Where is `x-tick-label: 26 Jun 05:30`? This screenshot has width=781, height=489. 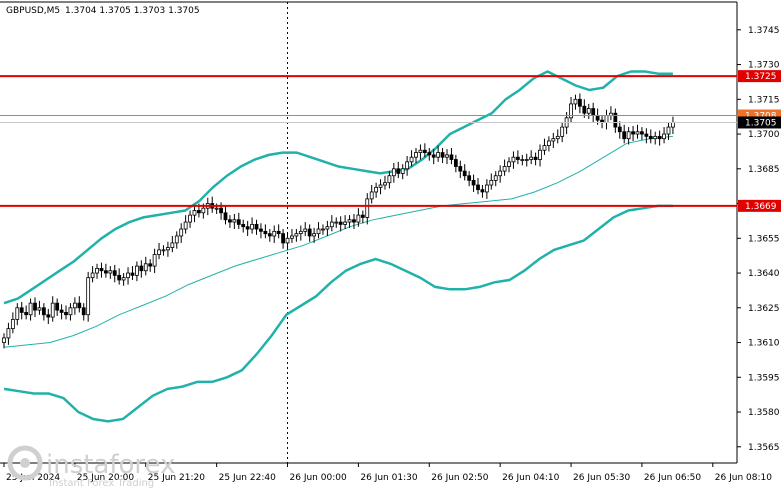
x-tick-label: 26 Jun 05:30 is located at coordinates (601, 478).